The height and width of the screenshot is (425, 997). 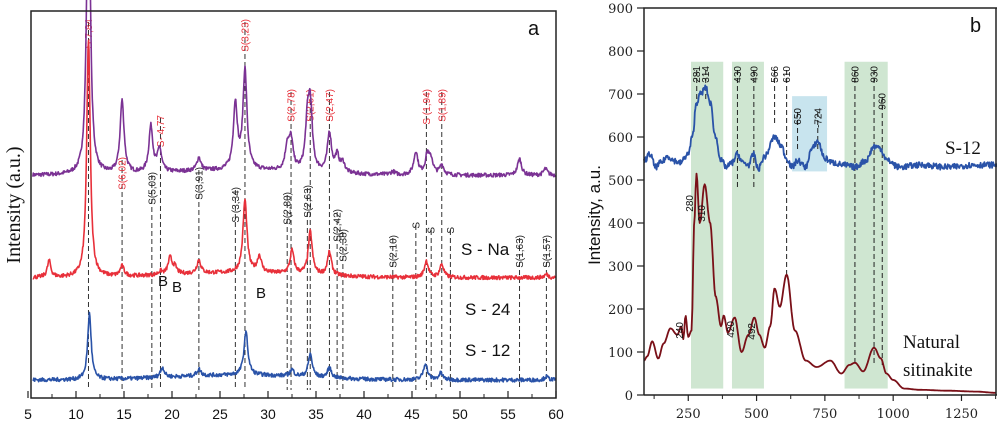 I want to click on peak-label: 310, so click(x=702, y=213).